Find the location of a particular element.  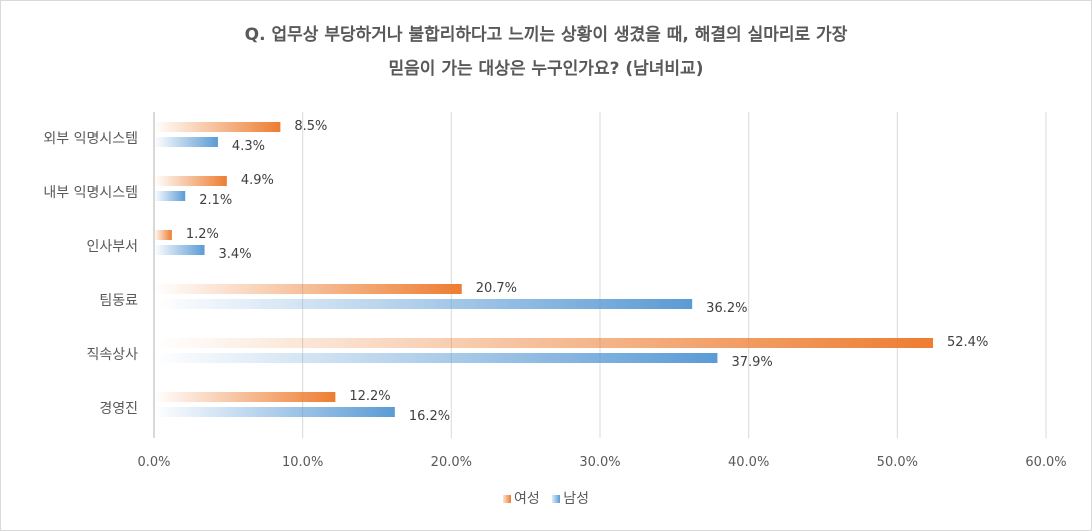

data-label: 36.2% is located at coordinates (726, 308).